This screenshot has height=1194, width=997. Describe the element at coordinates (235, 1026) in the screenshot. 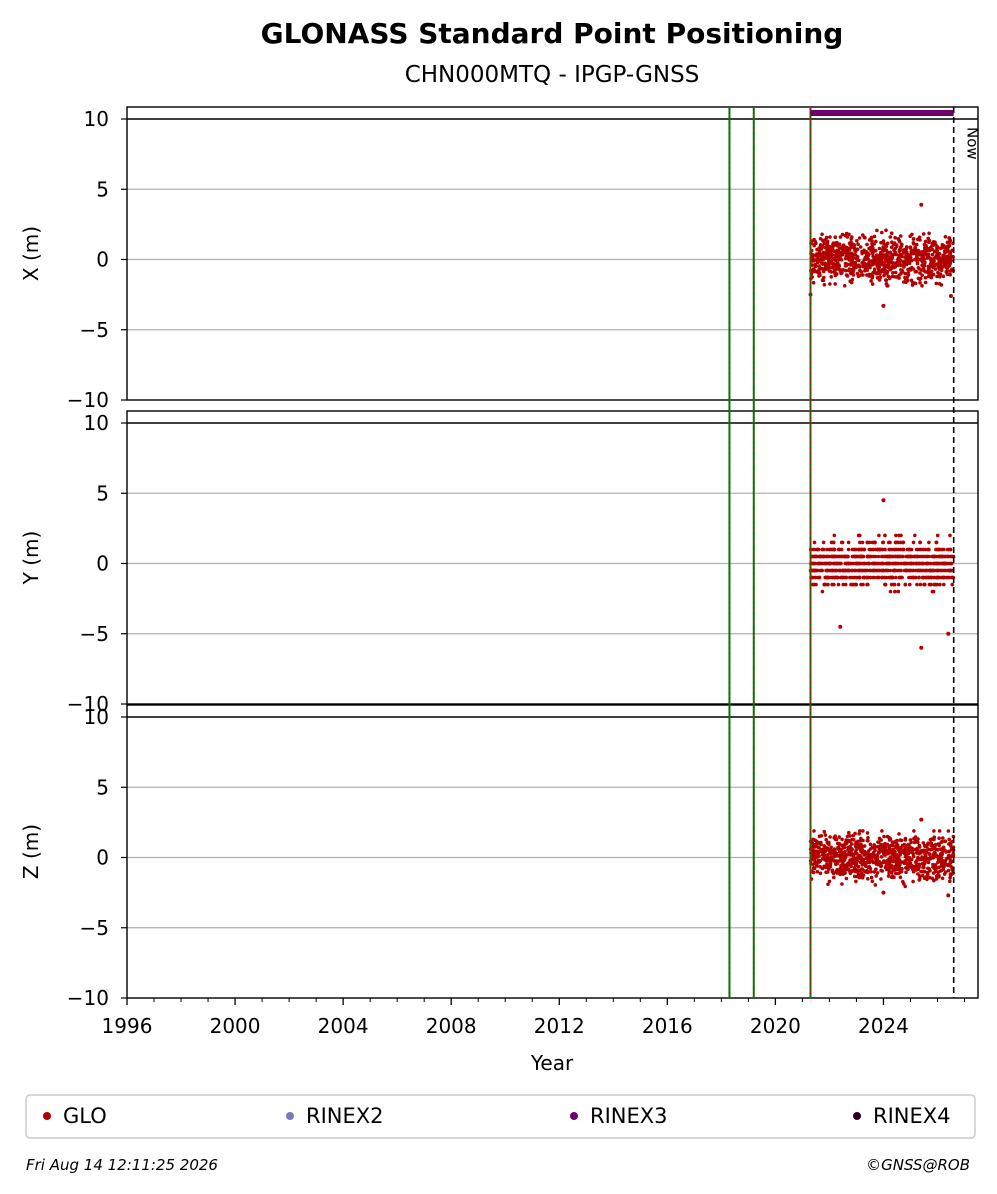

I see `xtick-label-1: 2000` at that location.